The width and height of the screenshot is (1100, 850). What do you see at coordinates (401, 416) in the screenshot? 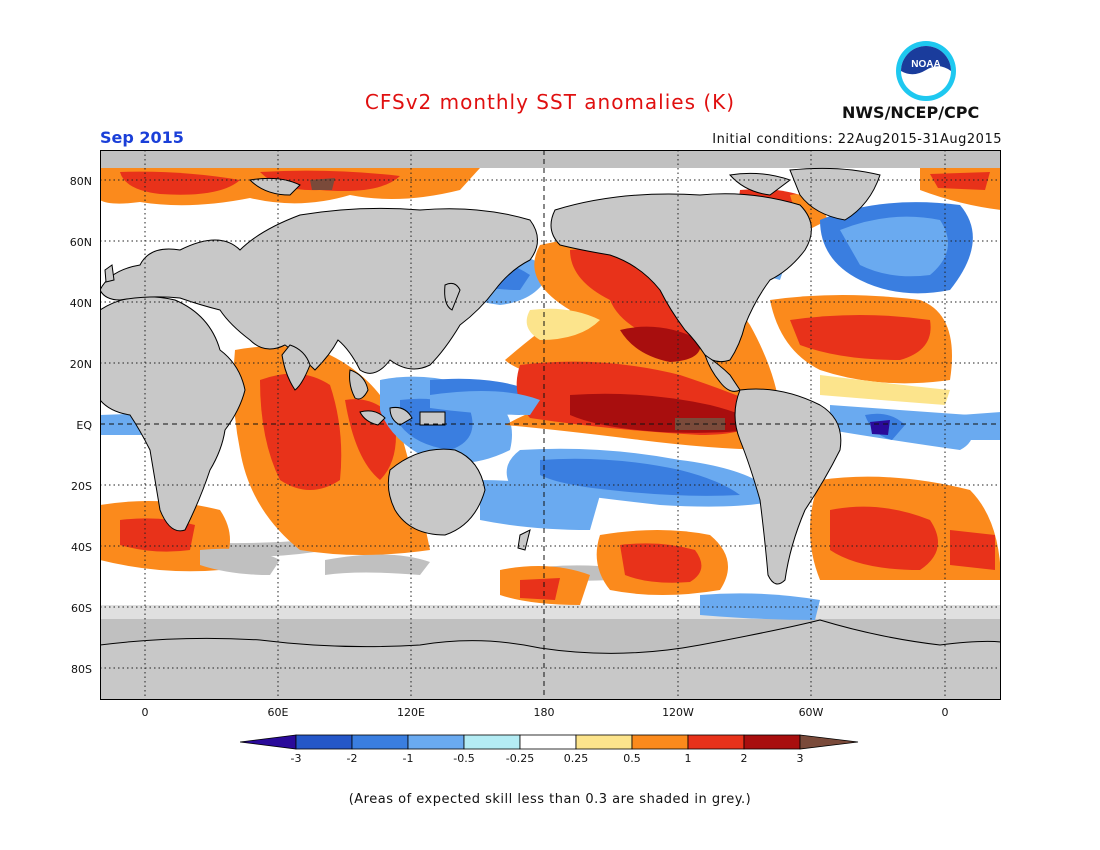
I see `borneo` at bounding box center [401, 416].